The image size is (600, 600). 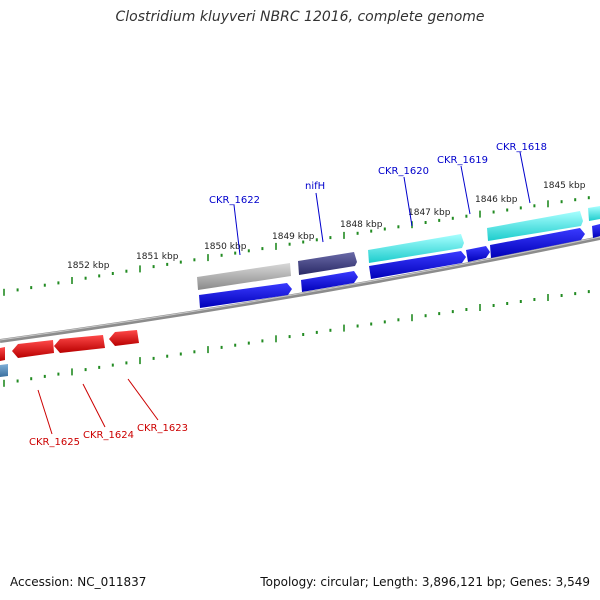 I want to click on gene-label: CKR_1619, so click(x=462, y=160).